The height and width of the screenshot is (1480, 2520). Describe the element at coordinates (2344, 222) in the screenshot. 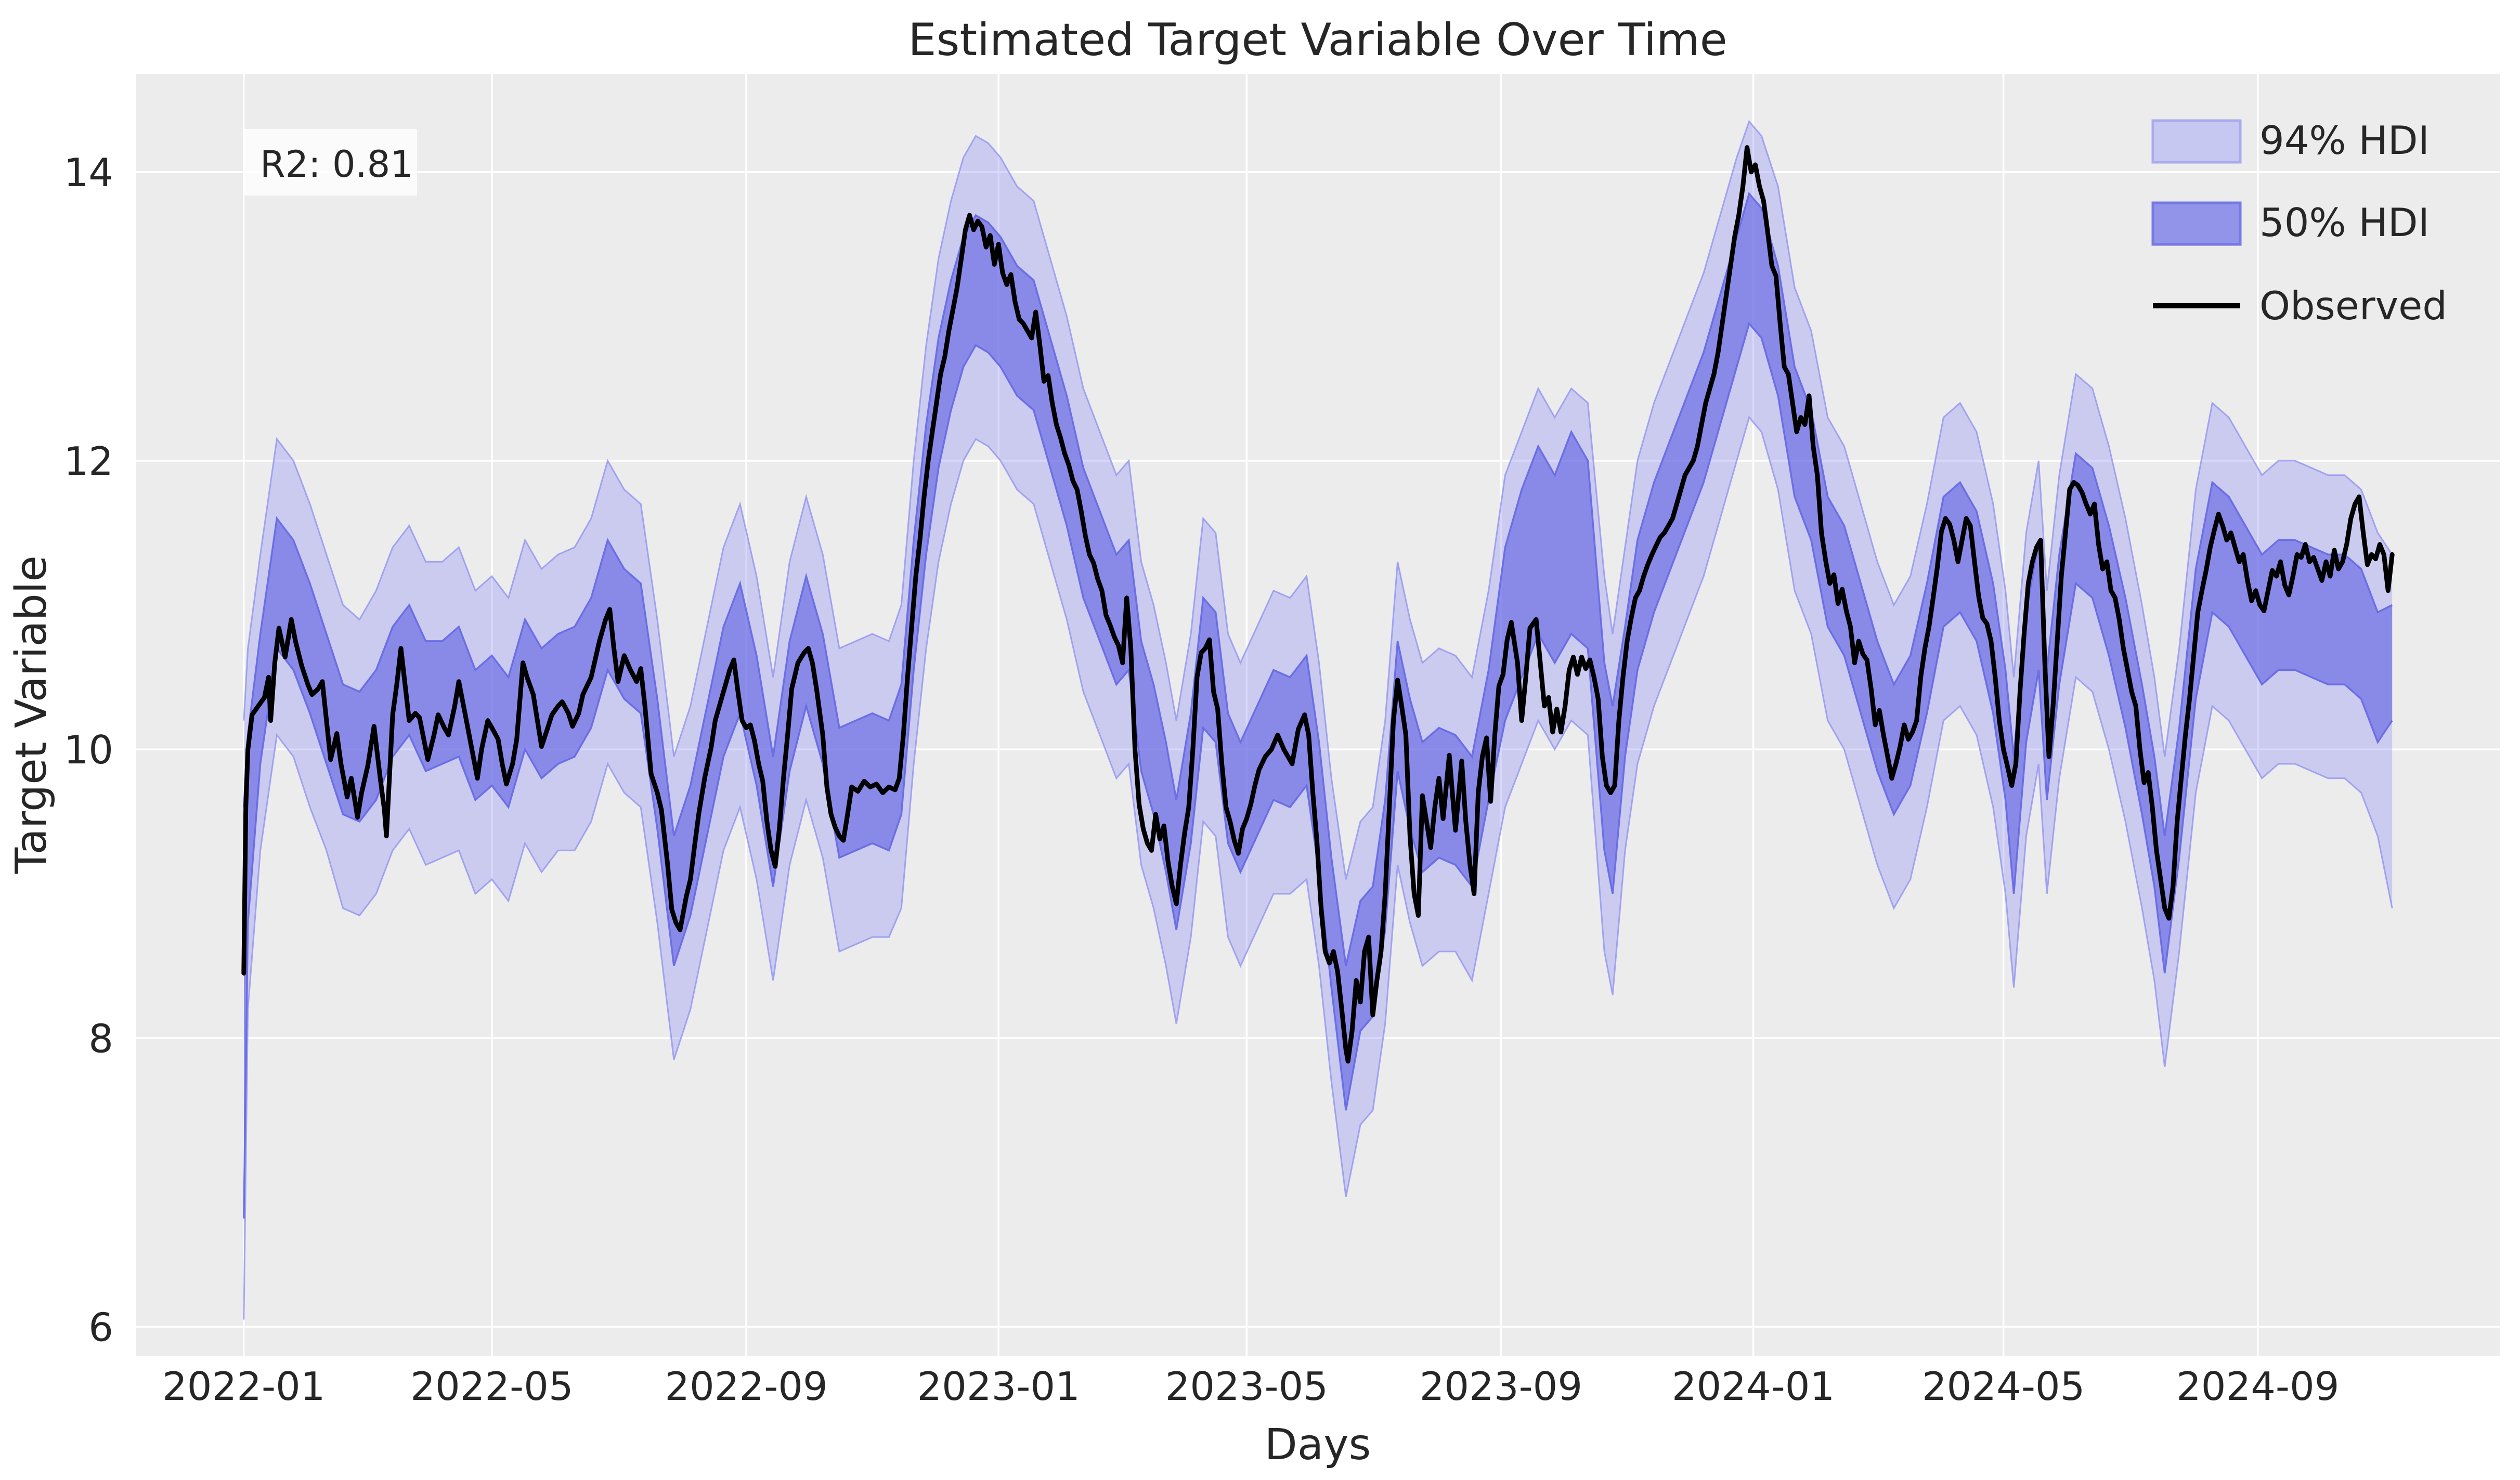

I see `legend-label-50-hdi: 50% HDI` at that location.